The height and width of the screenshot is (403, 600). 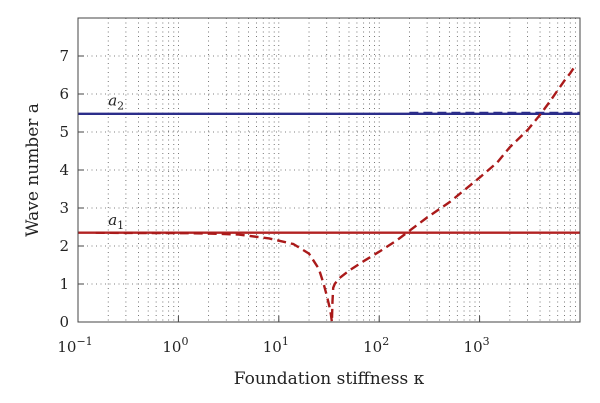 I want to click on series-label-a2: a2, so click(x=116, y=101).